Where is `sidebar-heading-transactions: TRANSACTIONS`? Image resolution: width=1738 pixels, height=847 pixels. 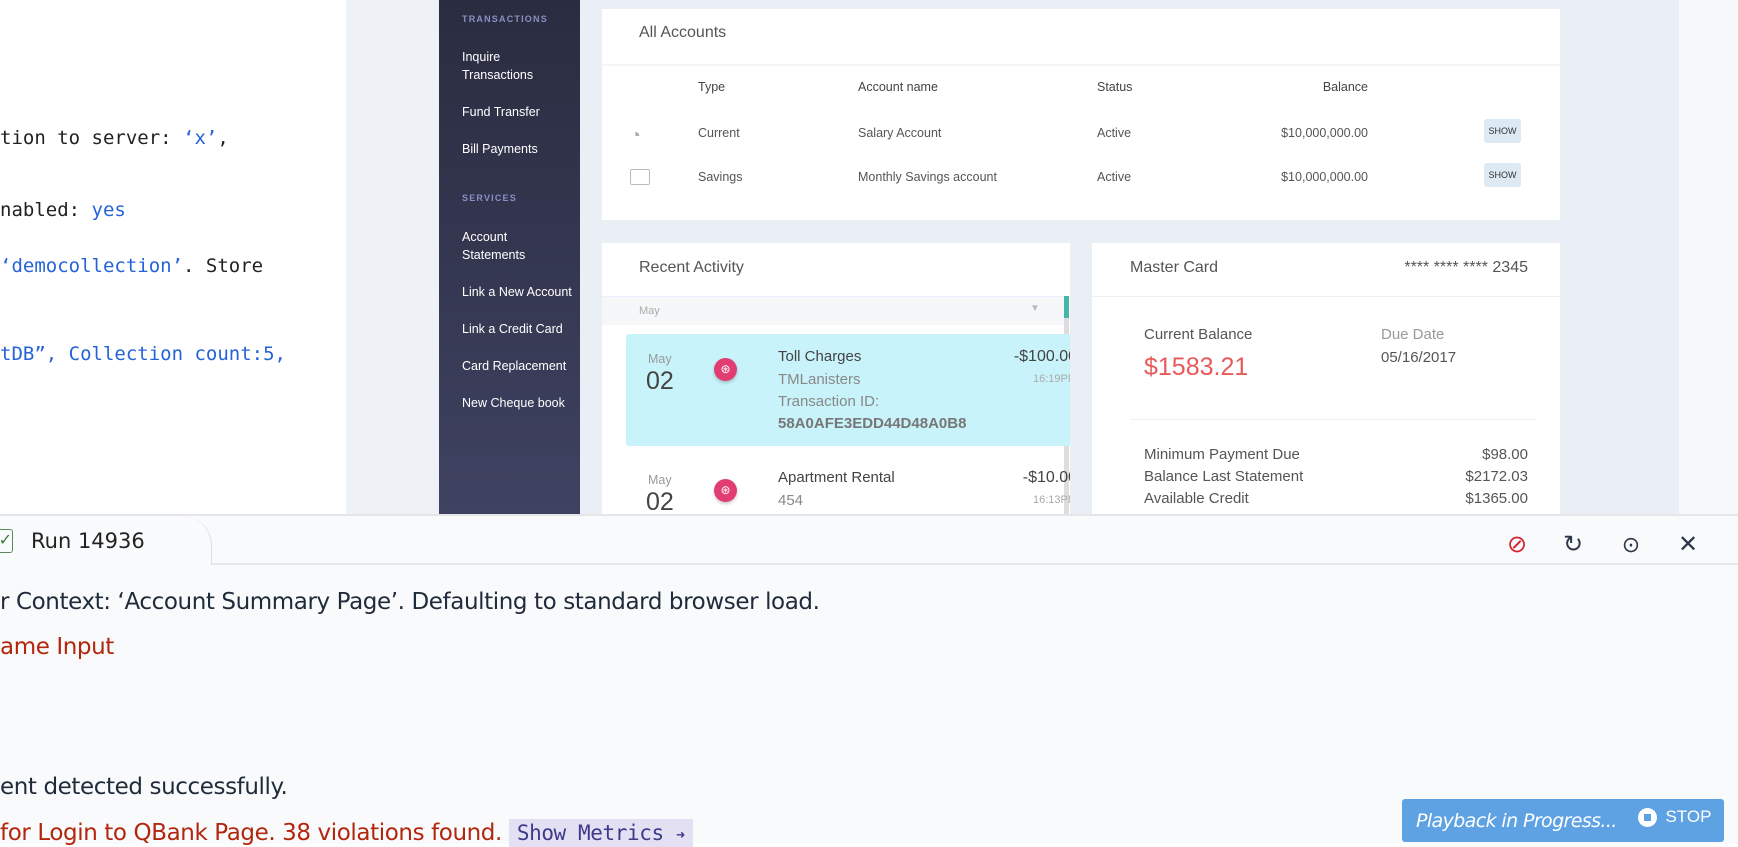 sidebar-heading-transactions: TRANSACTIONS is located at coordinates (505, 19).